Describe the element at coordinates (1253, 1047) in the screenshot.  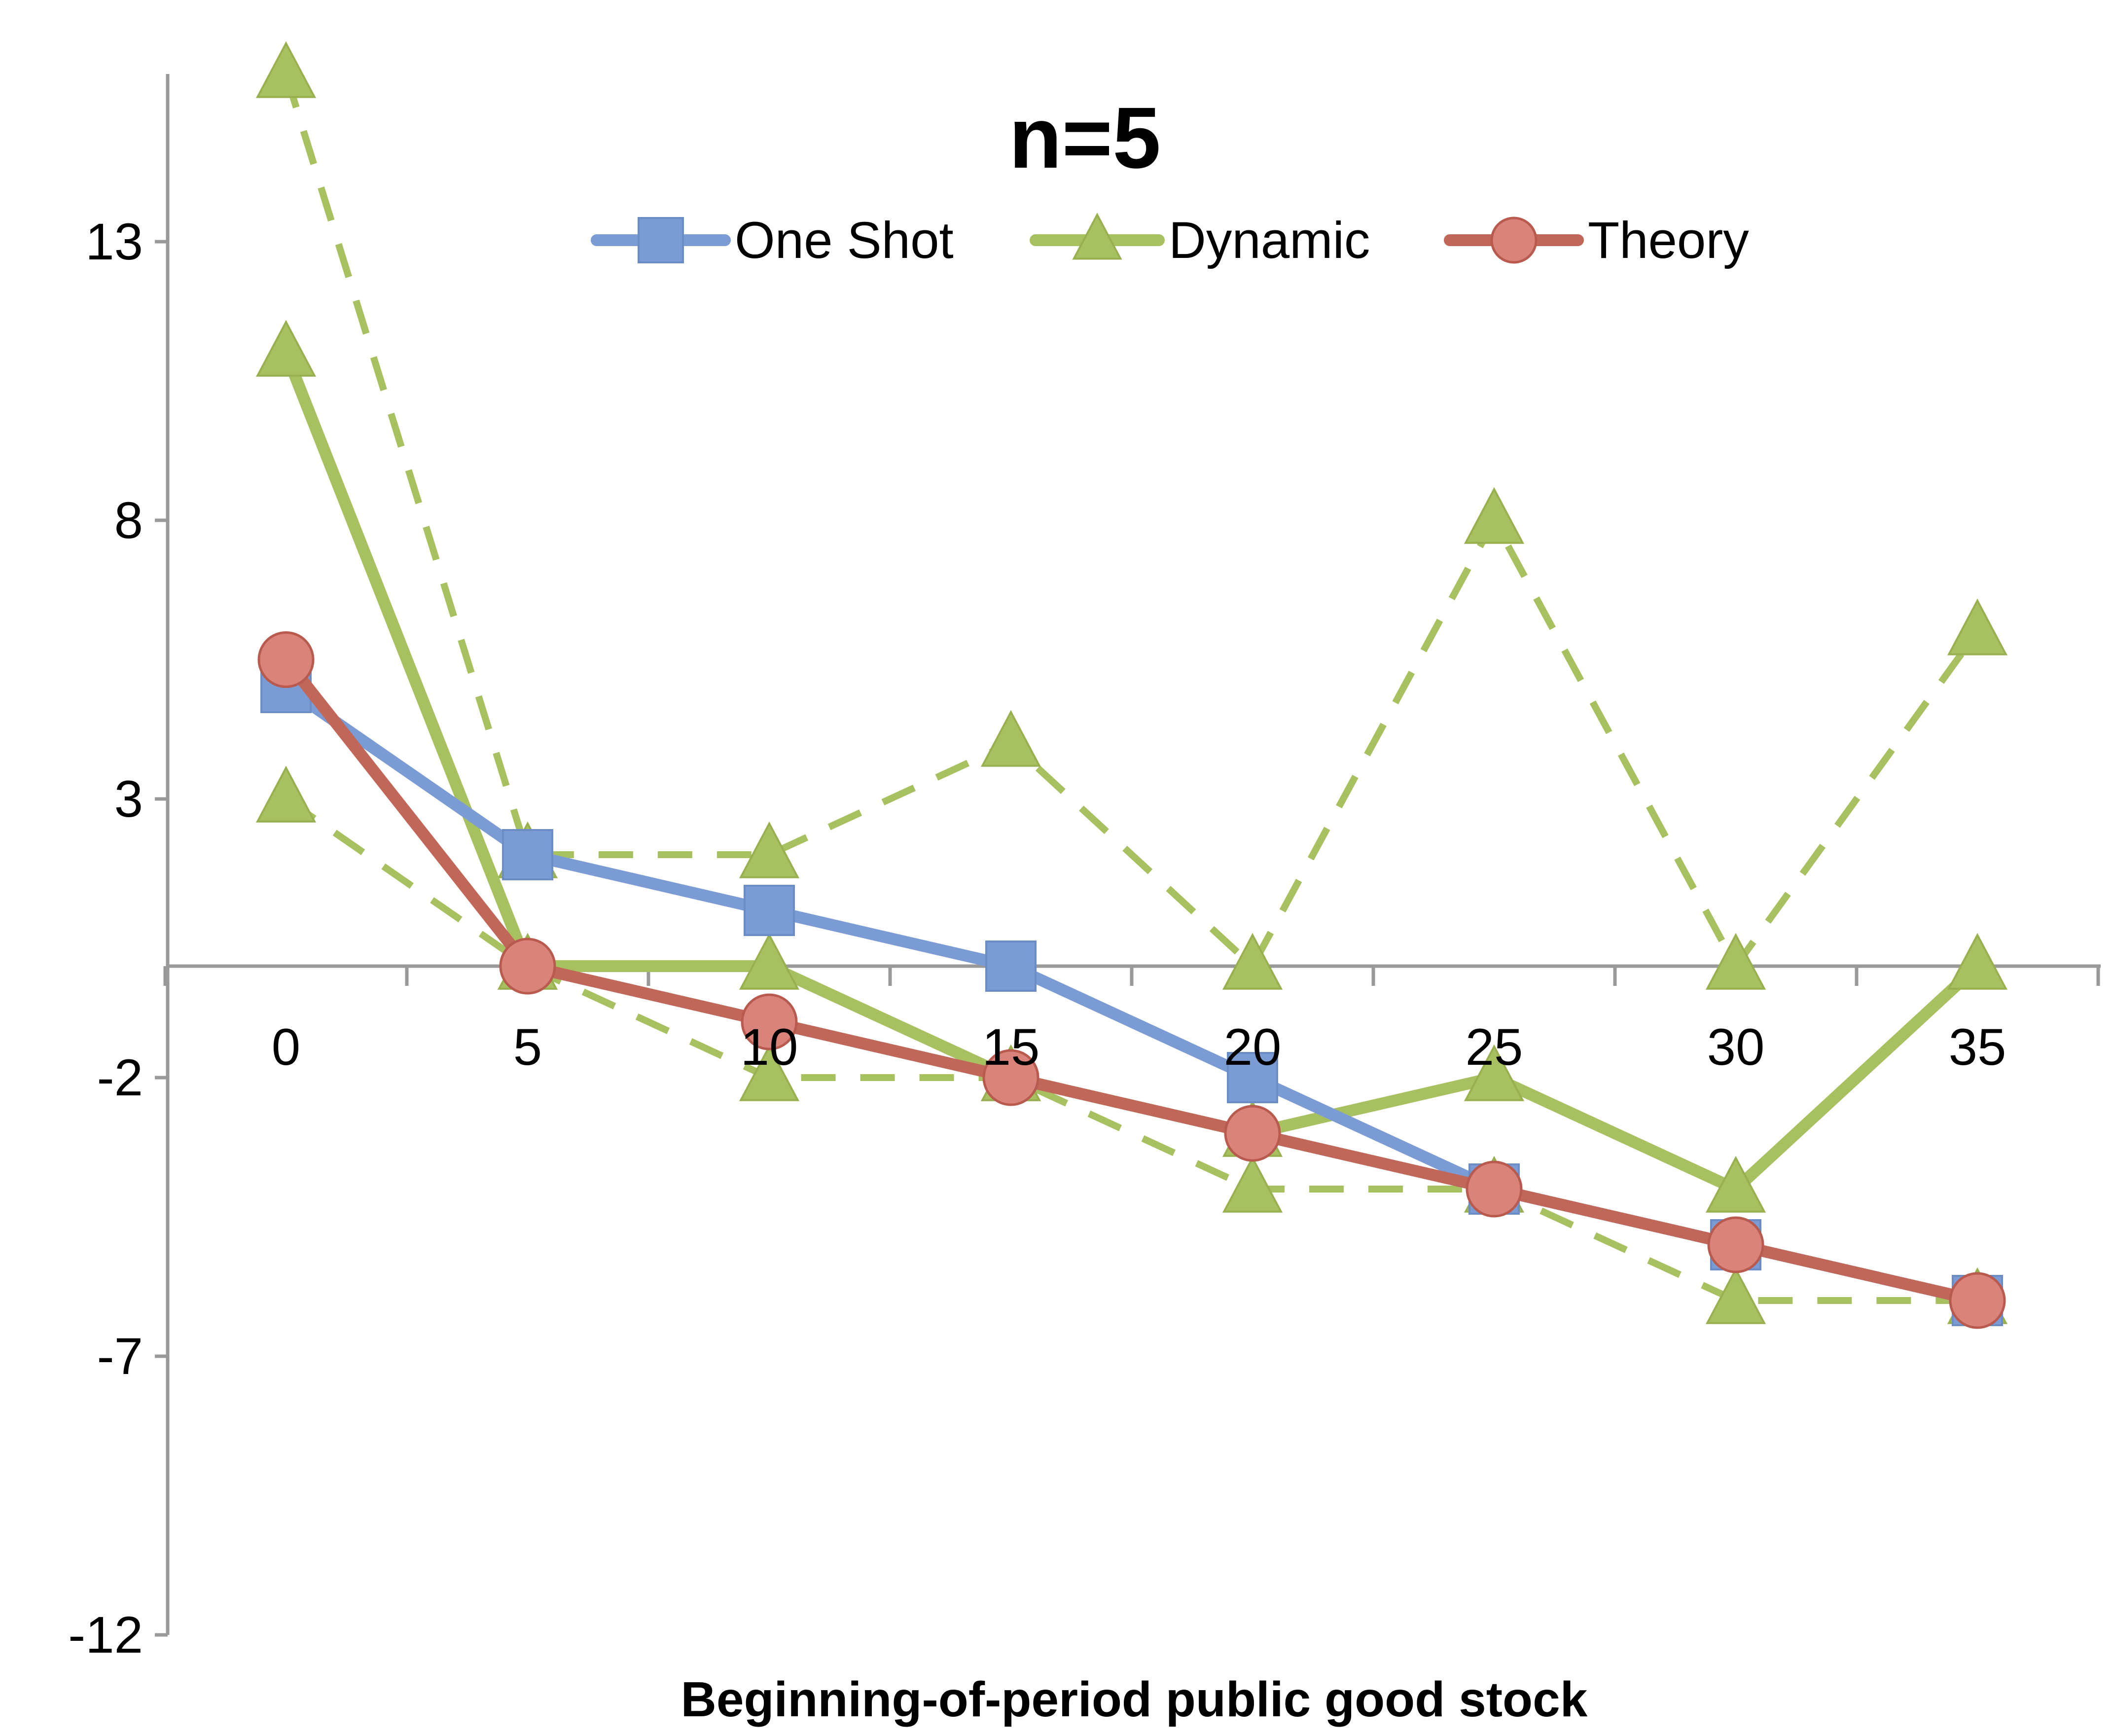
I see `x-tick-label: 20` at that location.